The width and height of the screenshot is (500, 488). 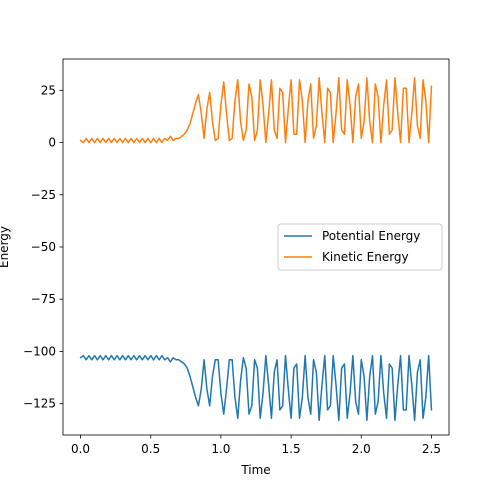 I want to click on x-tick-label: 1.5, so click(x=291, y=449).